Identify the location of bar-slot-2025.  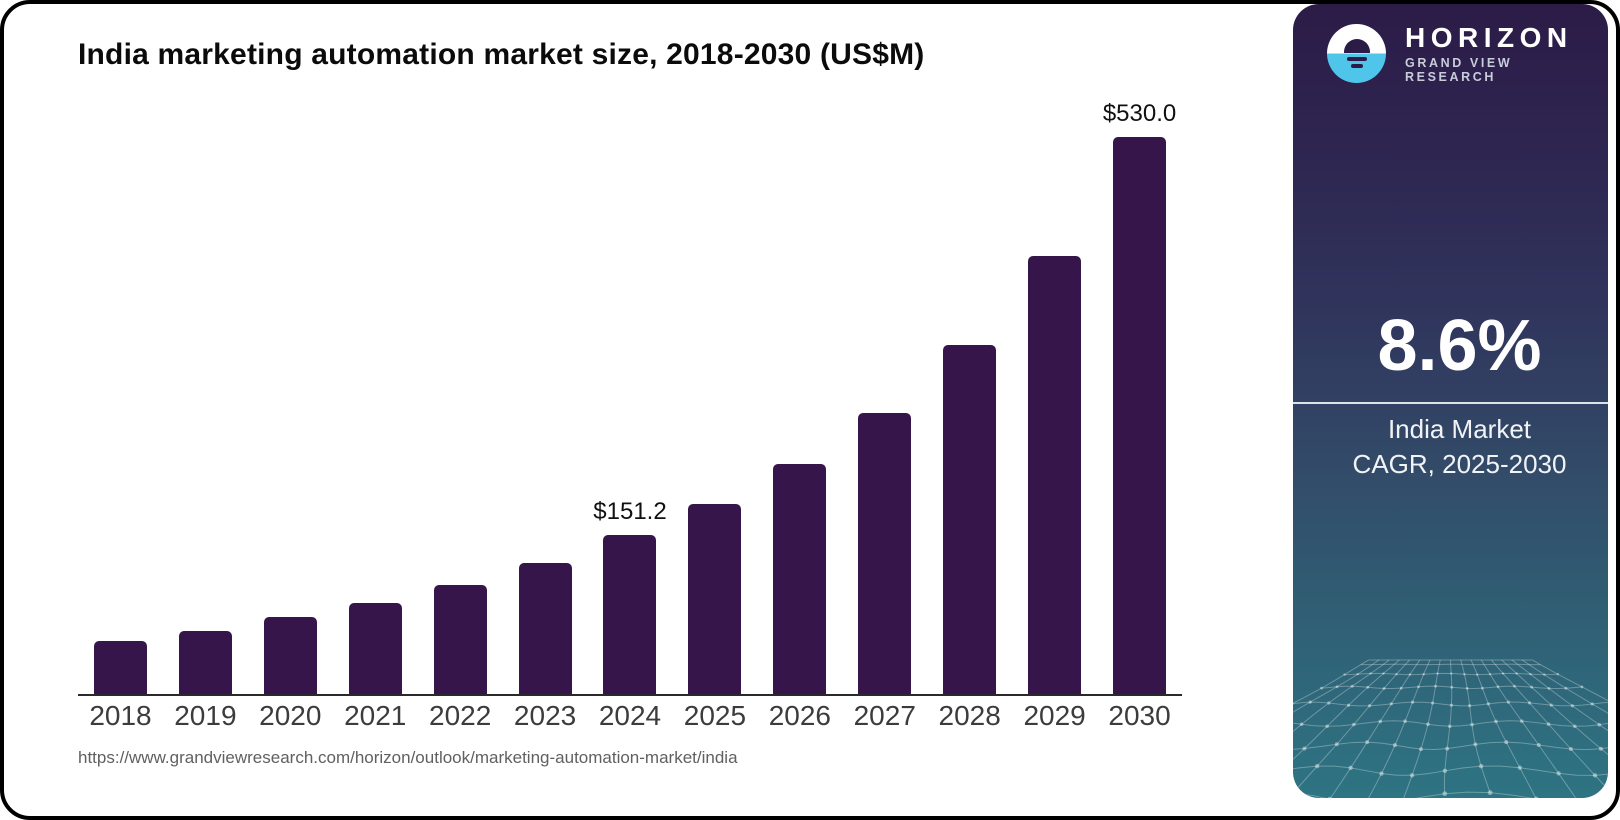
(714, 400).